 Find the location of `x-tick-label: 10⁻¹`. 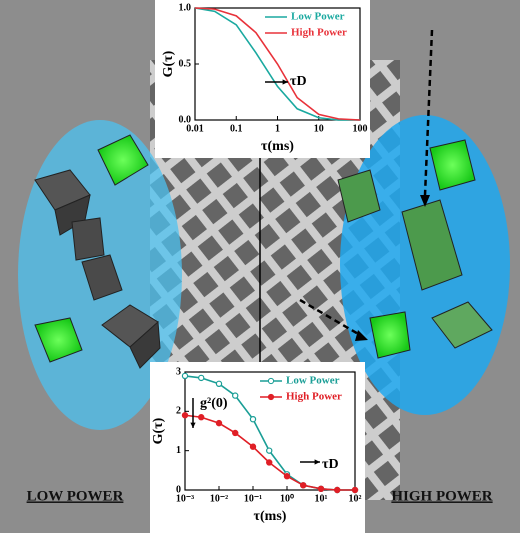

x-tick-label: 10⁻¹ is located at coordinates (253, 498).